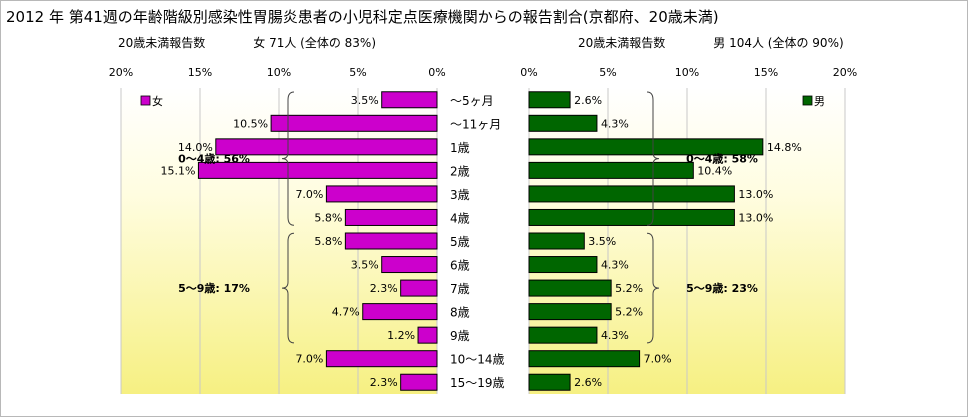 The image size is (968, 417). What do you see at coordinates (250, 123) in the screenshot?
I see `female-data-label: 10.5%` at bounding box center [250, 123].